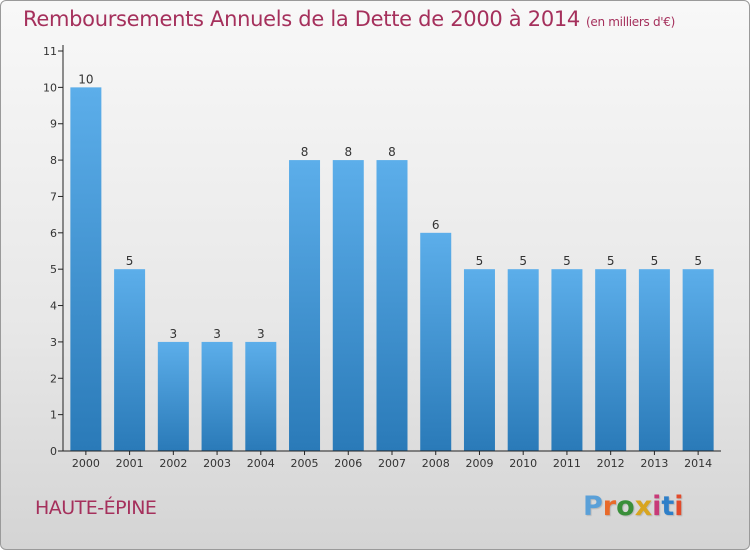 This screenshot has width=750, height=550. I want to click on bar-2007, so click(392, 305).